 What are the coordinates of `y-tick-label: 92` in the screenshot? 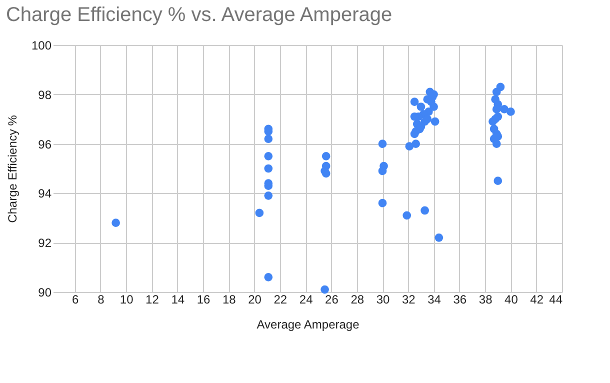 It's located at (45, 243).